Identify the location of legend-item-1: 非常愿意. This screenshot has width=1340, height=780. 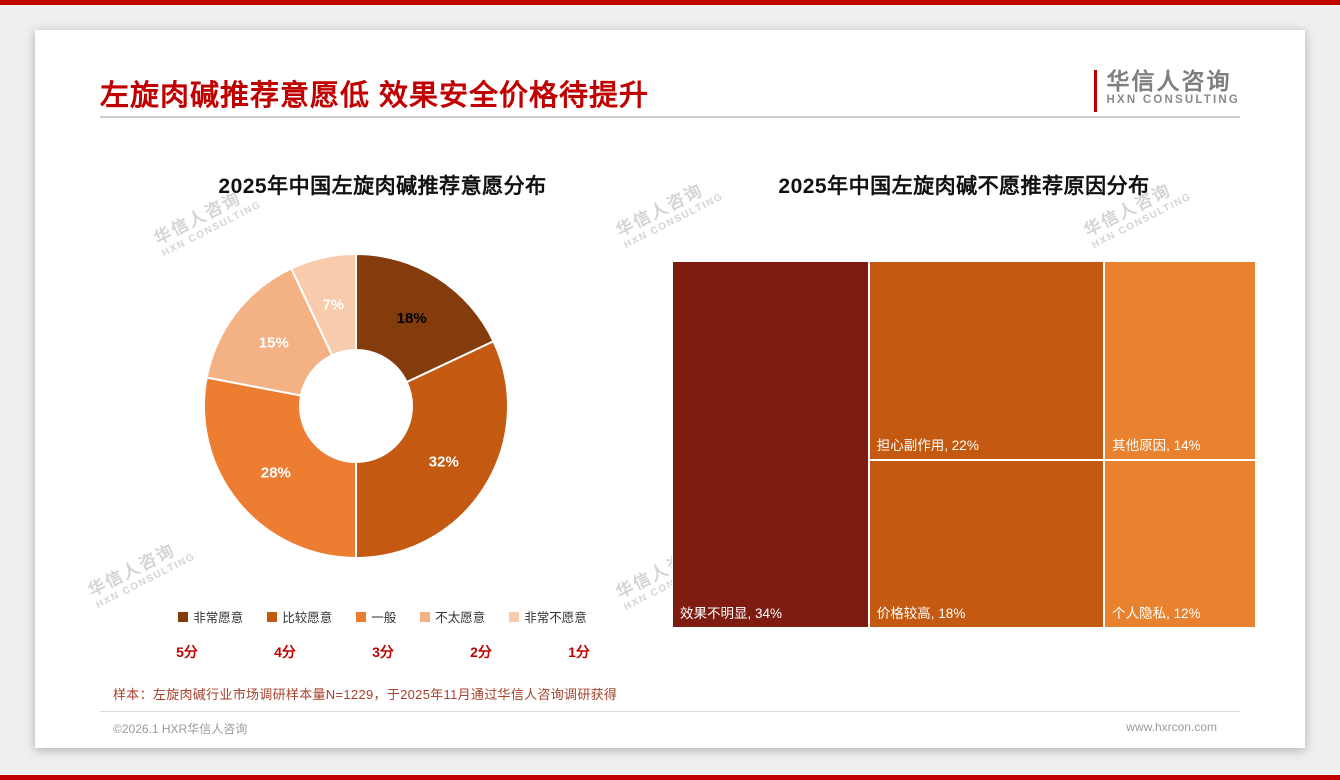
(210, 616).